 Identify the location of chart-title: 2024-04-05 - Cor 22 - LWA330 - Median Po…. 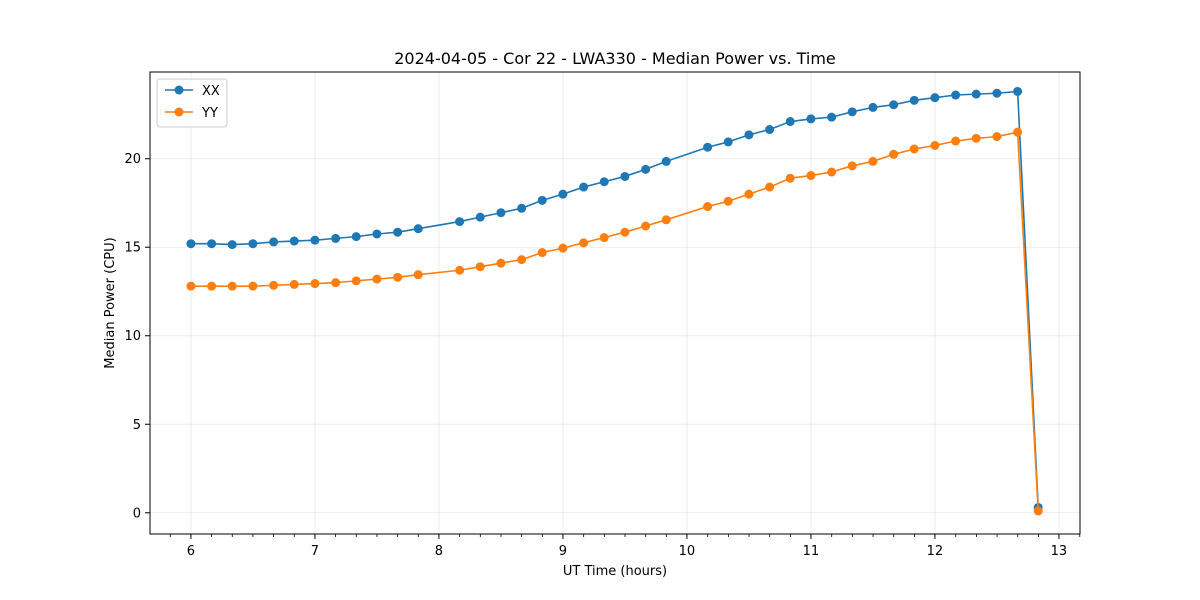
(615, 58).